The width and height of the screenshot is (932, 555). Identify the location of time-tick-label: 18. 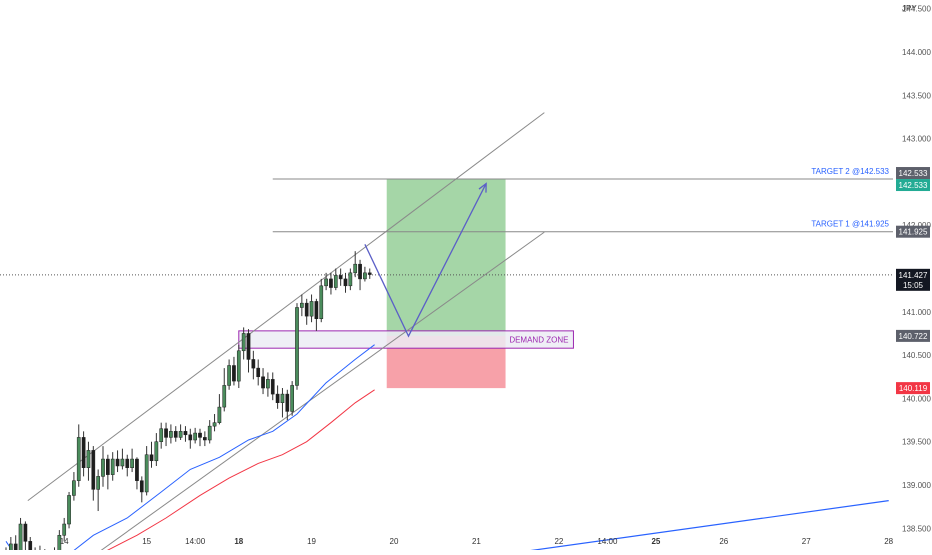
(238, 541).